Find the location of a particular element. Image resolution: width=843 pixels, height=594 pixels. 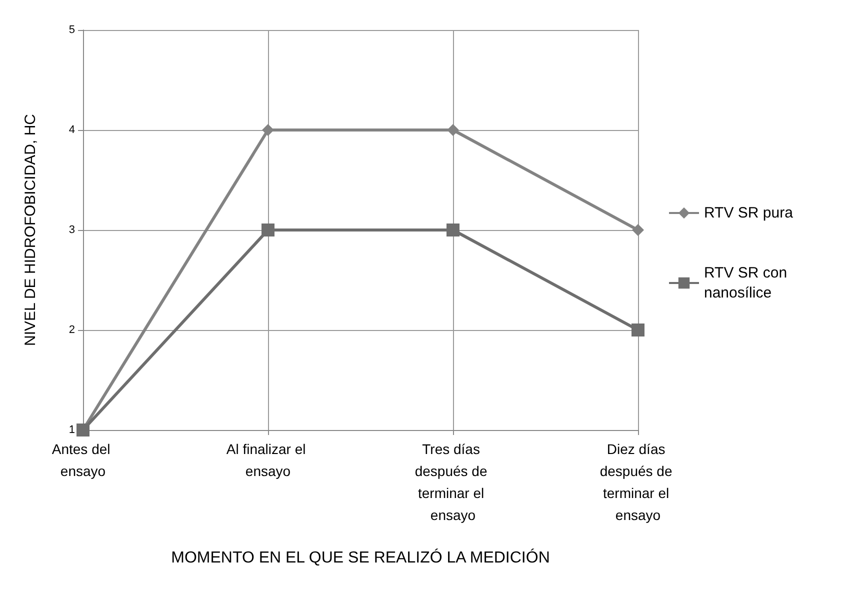

legend-label: RTV SR pura is located at coordinates (749, 213).